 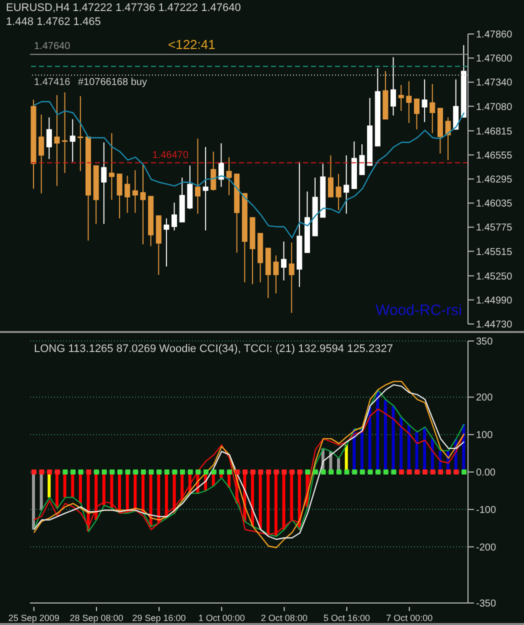 What do you see at coordinates (213, 349) in the screenshot?
I see `chart-title: LONG 113.1265 87.0269 Woodie CCI(34), TCCI: (21) 132.9594 125.2327` at bounding box center [213, 349].